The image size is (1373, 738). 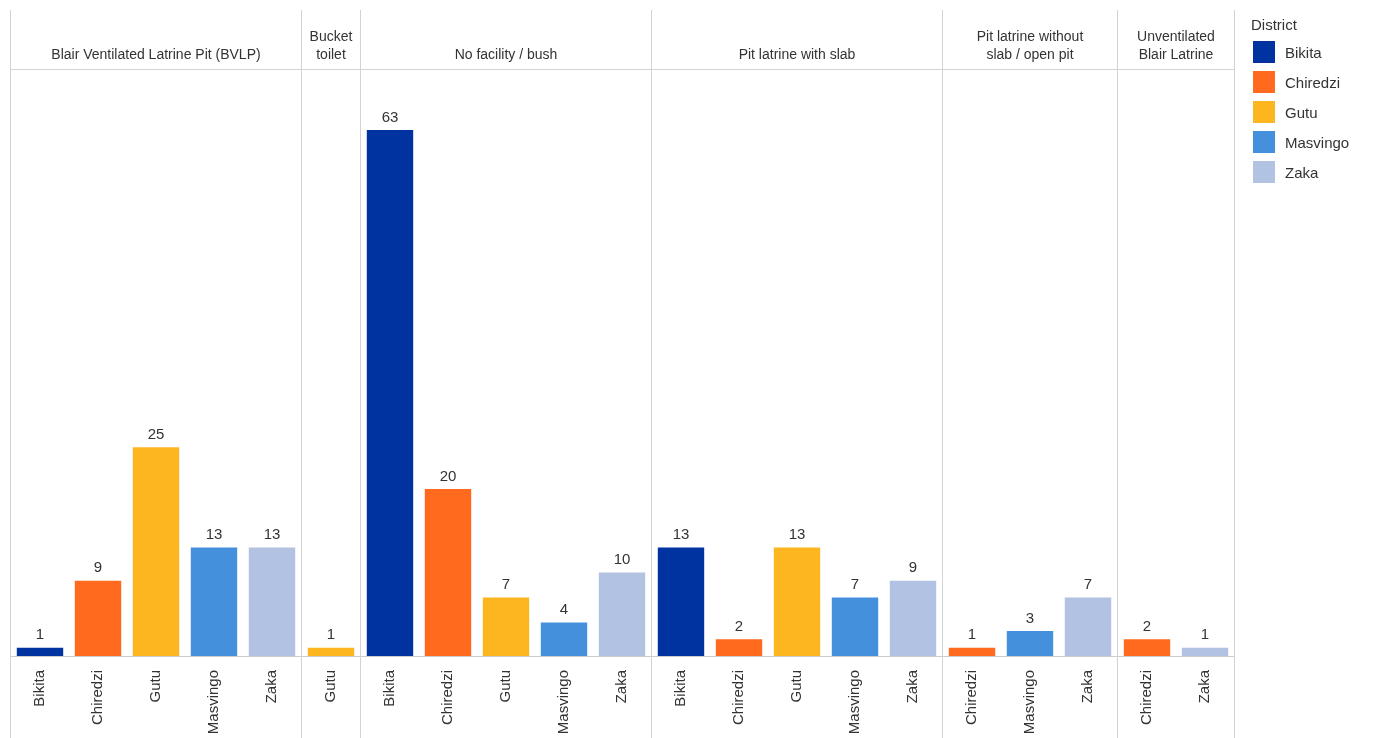 What do you see at coordinates (1274, 24) in the screenshot?
I see `legend-title: District` at bounding box center [1274, 24].